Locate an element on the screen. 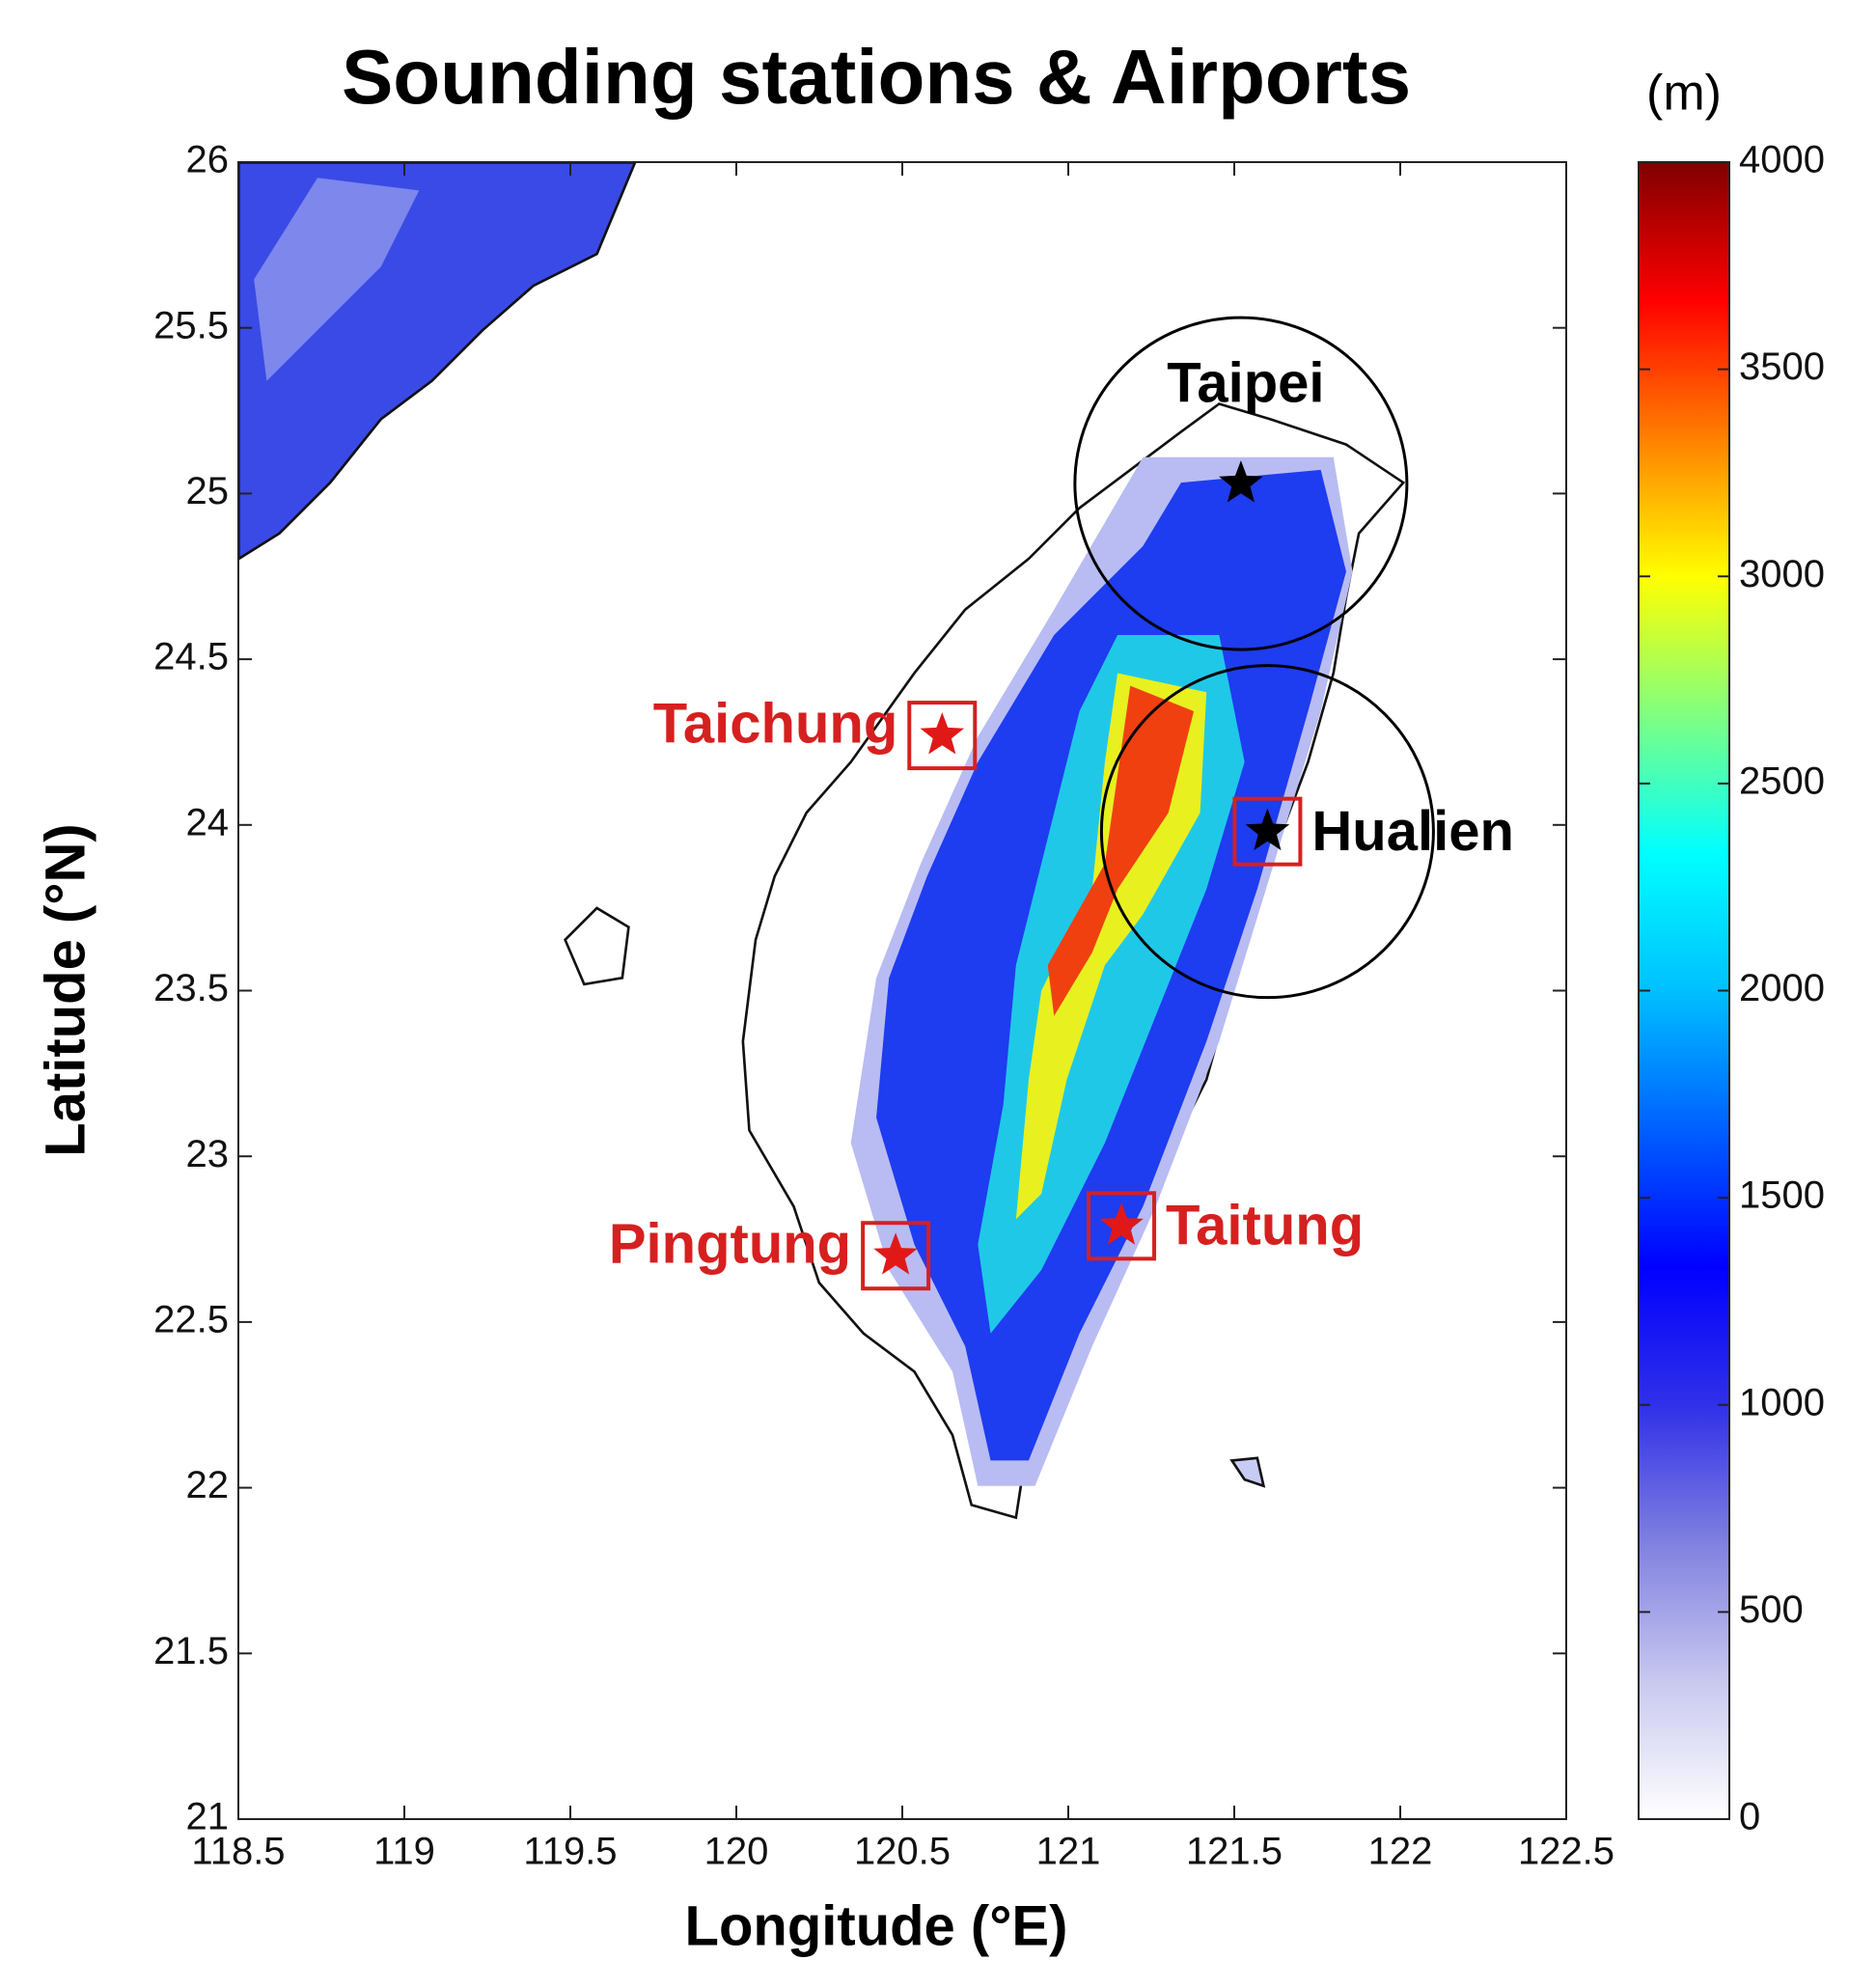 Image resolution: width=1876 pixels, height=1988 pixels. y-tick-label: 25 is located at coordinates (208, 491).